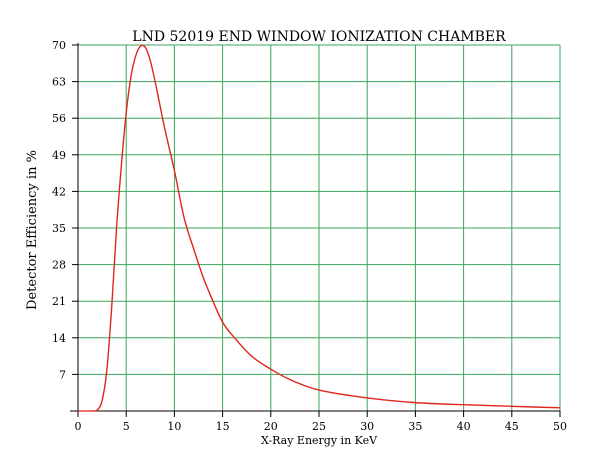 The image size is (600, 473). What do you see at coordinates (59, 228) in the screenshot?
I see `y-tick-label: 35` at bounding box center [59, 228].